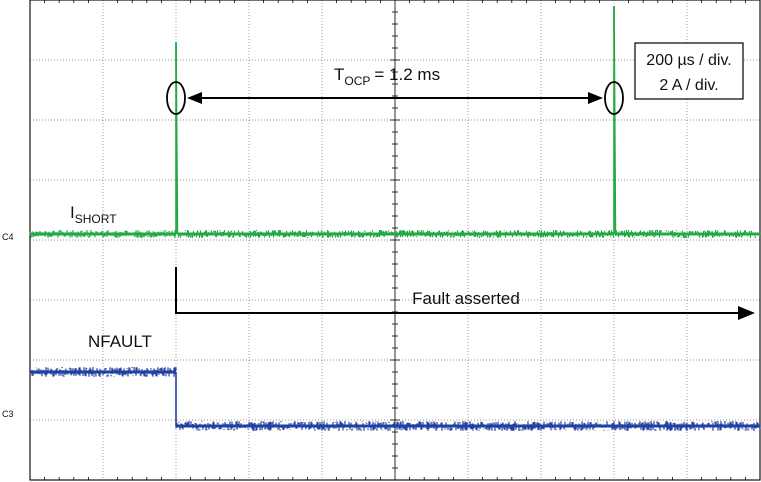  I want to click on channel-marker-c4: C4, so click(8, 237).